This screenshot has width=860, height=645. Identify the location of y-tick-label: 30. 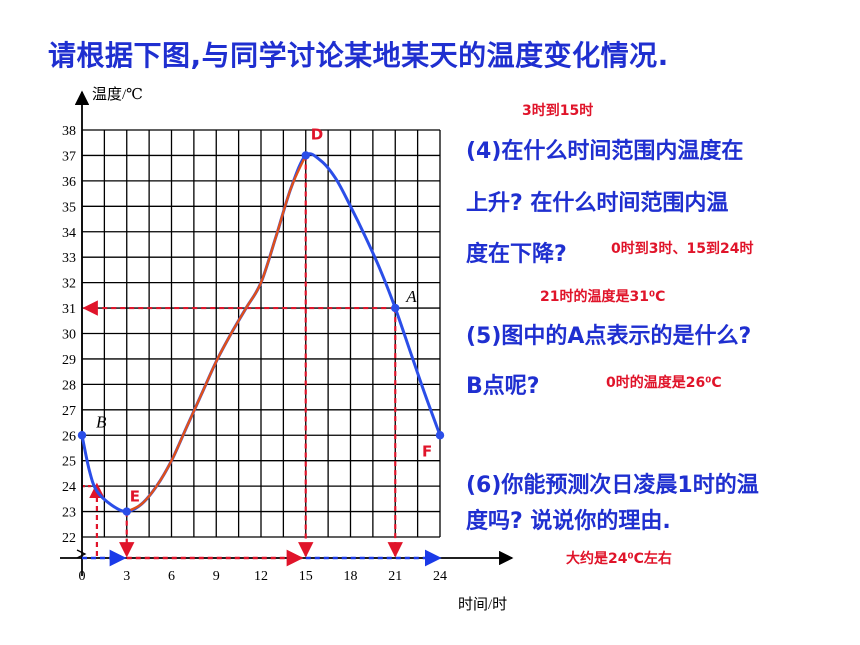
(69, 335).